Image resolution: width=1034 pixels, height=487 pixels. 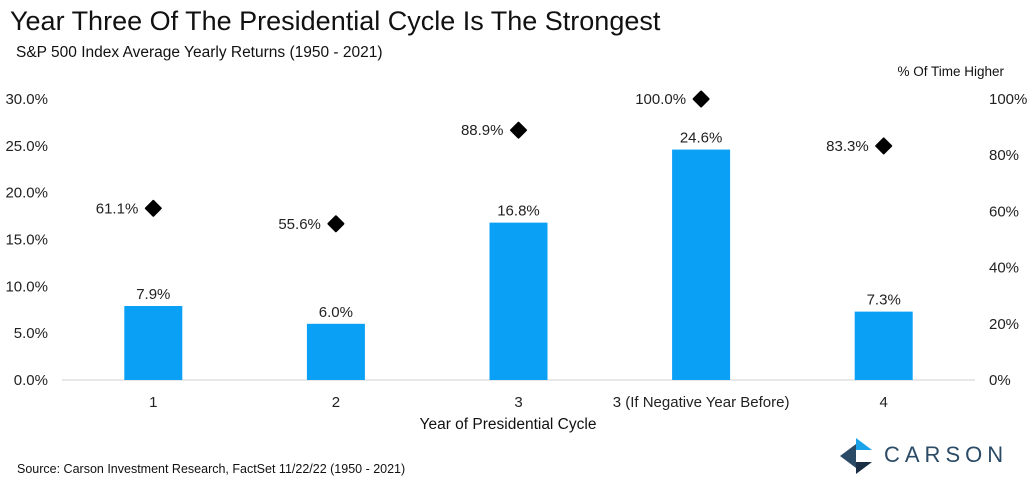 What do you see at coordinates (1008, 240) in the screenshot?
I see `right-axis: 0% 20% 40% 60% 80% 100%` at bounding box center [1008, 240].